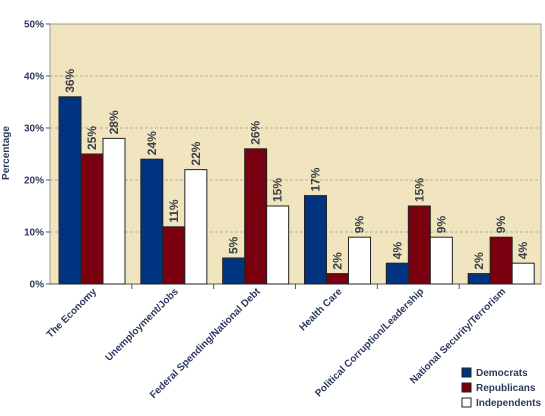  Describe the element at coordinates (6, 153) in the screenshot. I see `y-axis-title: Percentage` at that location.